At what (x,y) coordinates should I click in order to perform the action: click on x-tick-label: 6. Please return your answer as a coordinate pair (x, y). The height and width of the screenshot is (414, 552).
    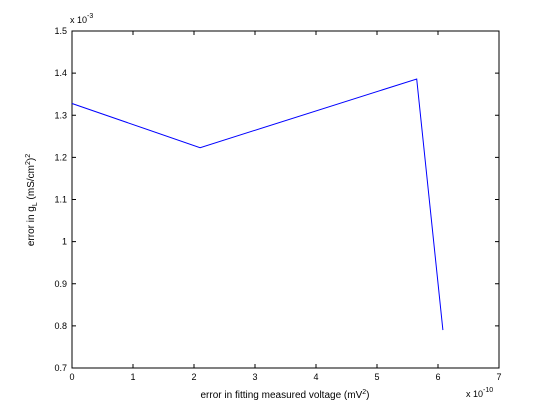
    Looking at the image, I should click on (437, 377).